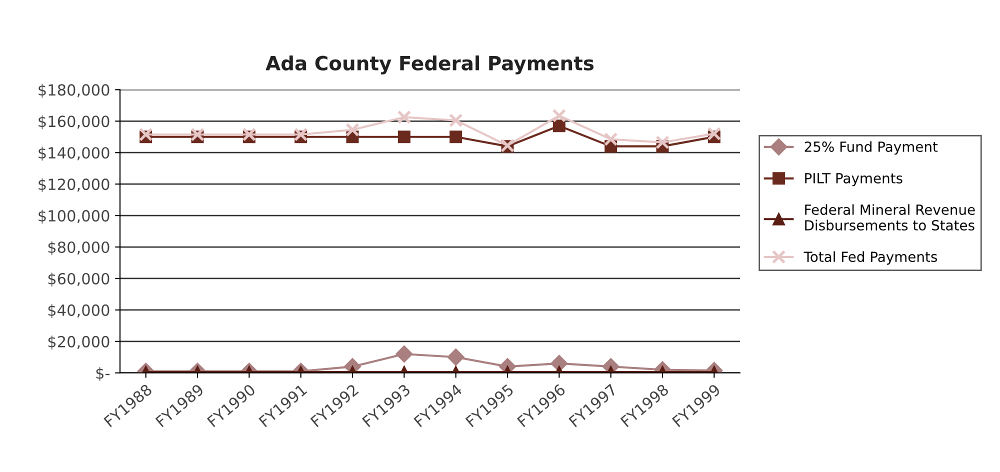 The width and height of the screenshot is (1000, 472). Describe the element at coordinates (890, 217) in the screenshot. I see `legend-label: Federal Mineral Revenue Disbursements to States` at that location.